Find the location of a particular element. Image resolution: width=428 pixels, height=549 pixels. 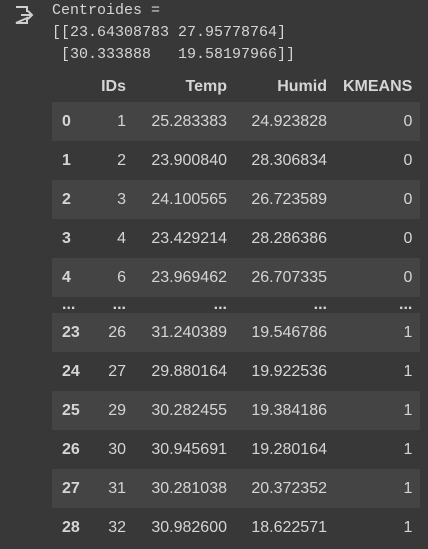

row-index: 2 is located at coordinates (70, 199).